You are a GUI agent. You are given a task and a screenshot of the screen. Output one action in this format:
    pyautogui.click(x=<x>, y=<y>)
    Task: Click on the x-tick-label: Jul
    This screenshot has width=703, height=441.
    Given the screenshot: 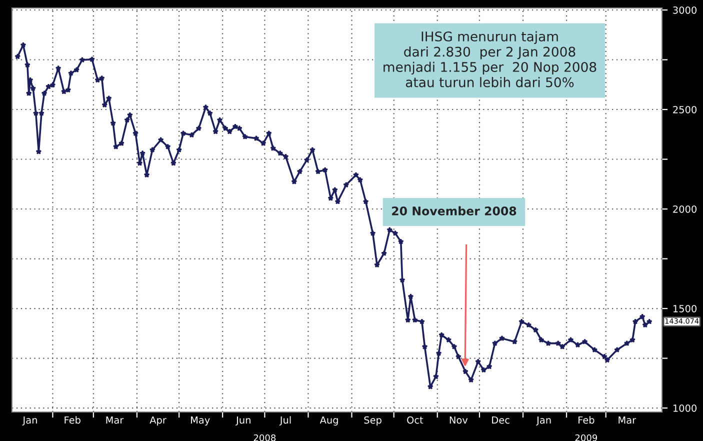 What is the action you would take?
    pyautogui.click(x=285, y=421)
    